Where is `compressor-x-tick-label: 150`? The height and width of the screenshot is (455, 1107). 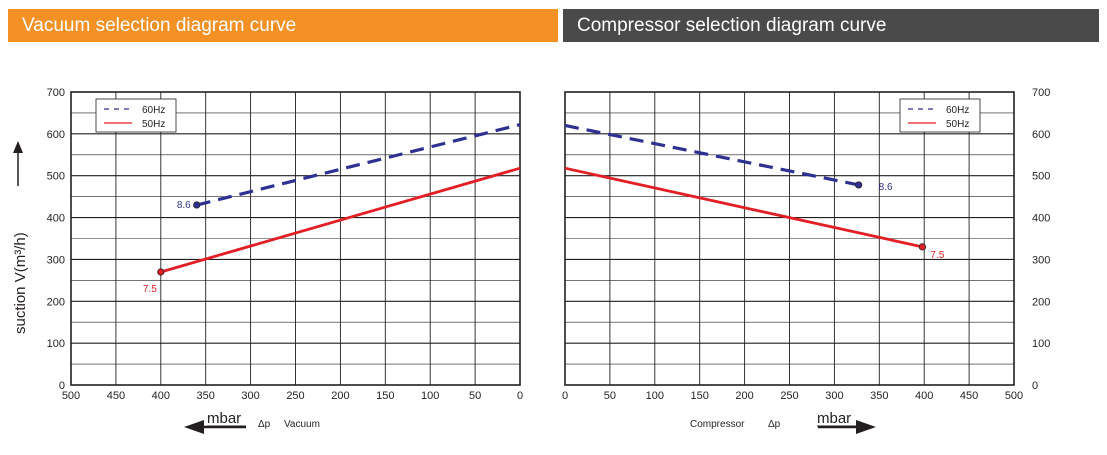
compressor-x-tick-label: 150 is located at coordinates (700, 396).